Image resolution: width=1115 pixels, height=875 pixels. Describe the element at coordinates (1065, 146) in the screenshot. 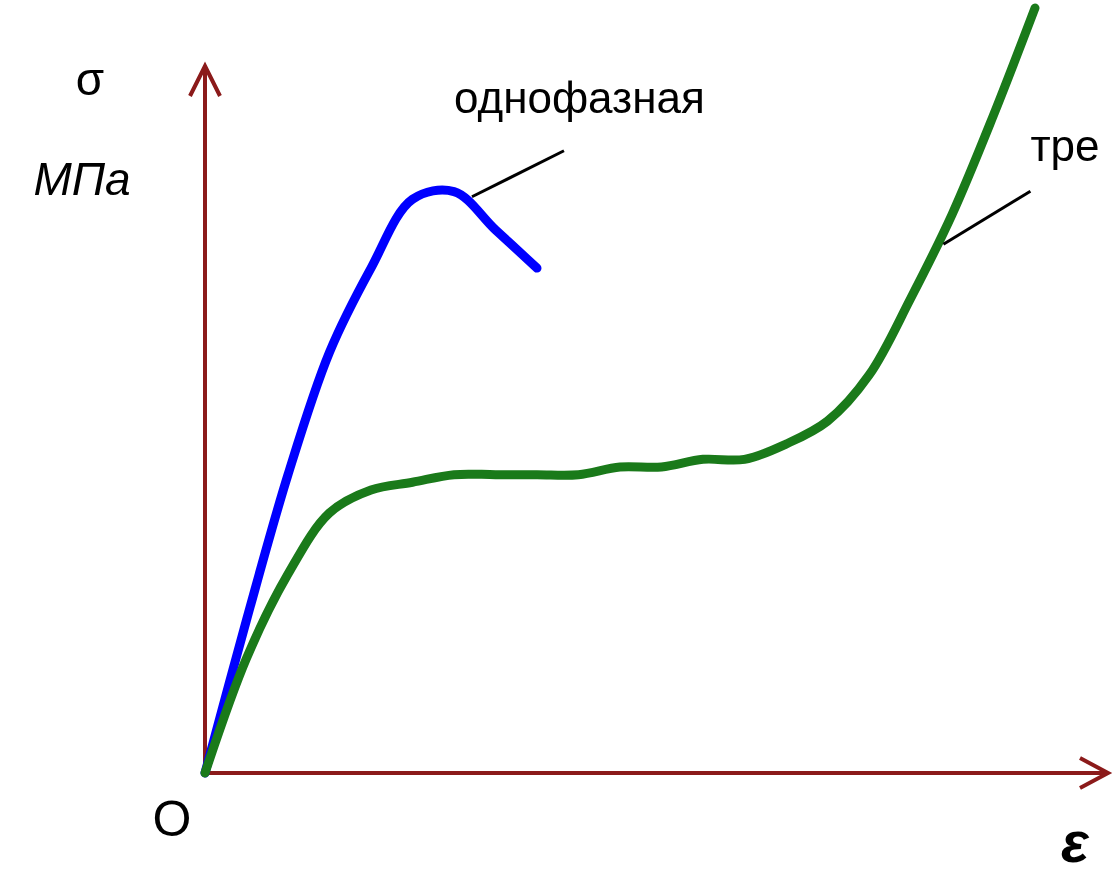

I see `series-label: тре` at that location.